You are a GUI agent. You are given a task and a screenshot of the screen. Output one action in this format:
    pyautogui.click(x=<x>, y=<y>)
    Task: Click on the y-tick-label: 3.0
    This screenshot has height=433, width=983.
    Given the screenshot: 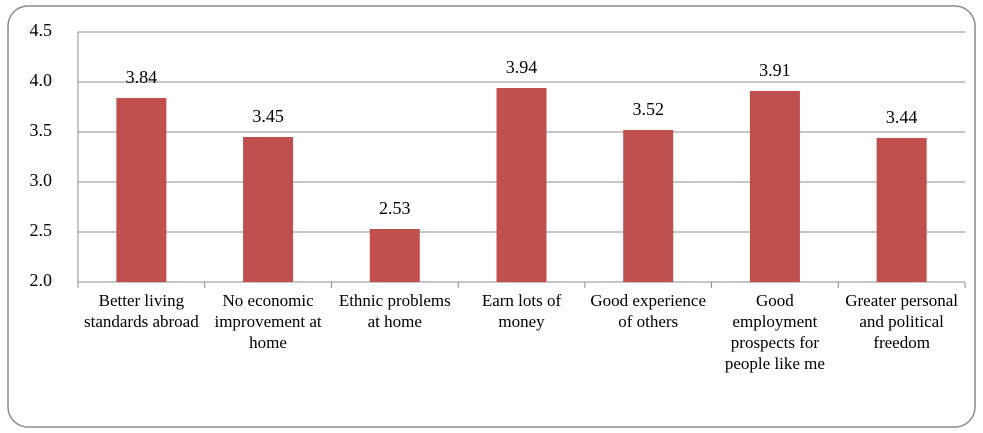 What is the action you would take?
    pyautogui.click(x=41, y=180)
    